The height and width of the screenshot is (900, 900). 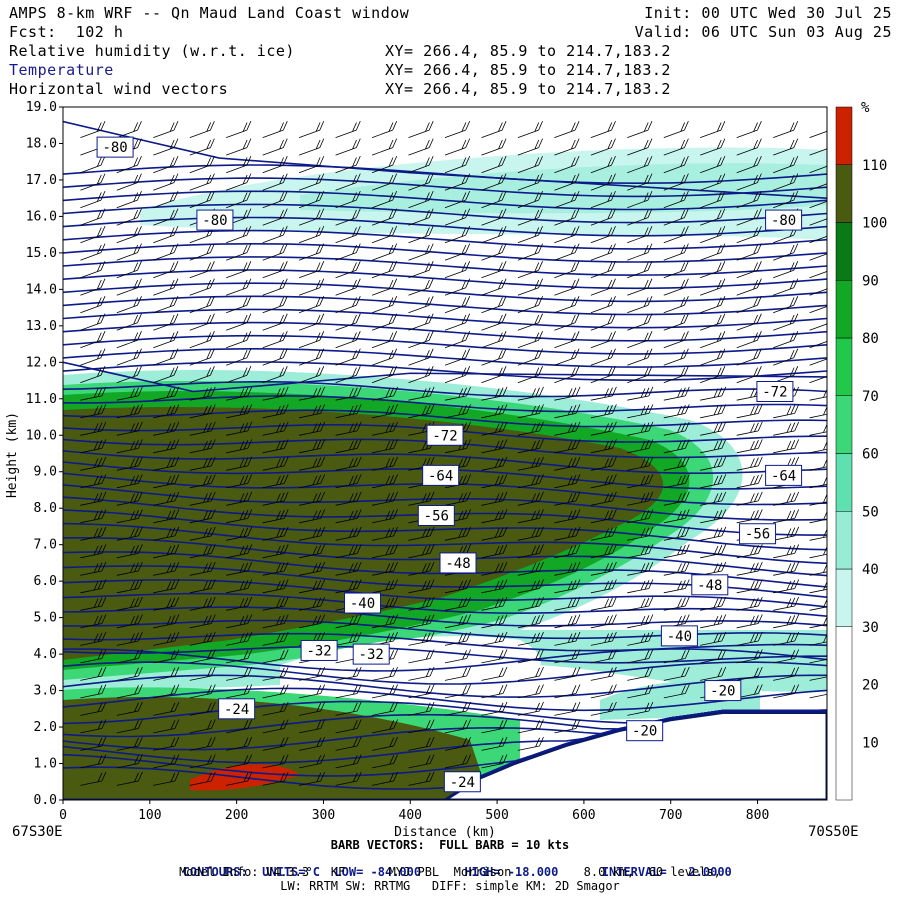 I want to click on contour-label: -32, so click(x=371, y=654).